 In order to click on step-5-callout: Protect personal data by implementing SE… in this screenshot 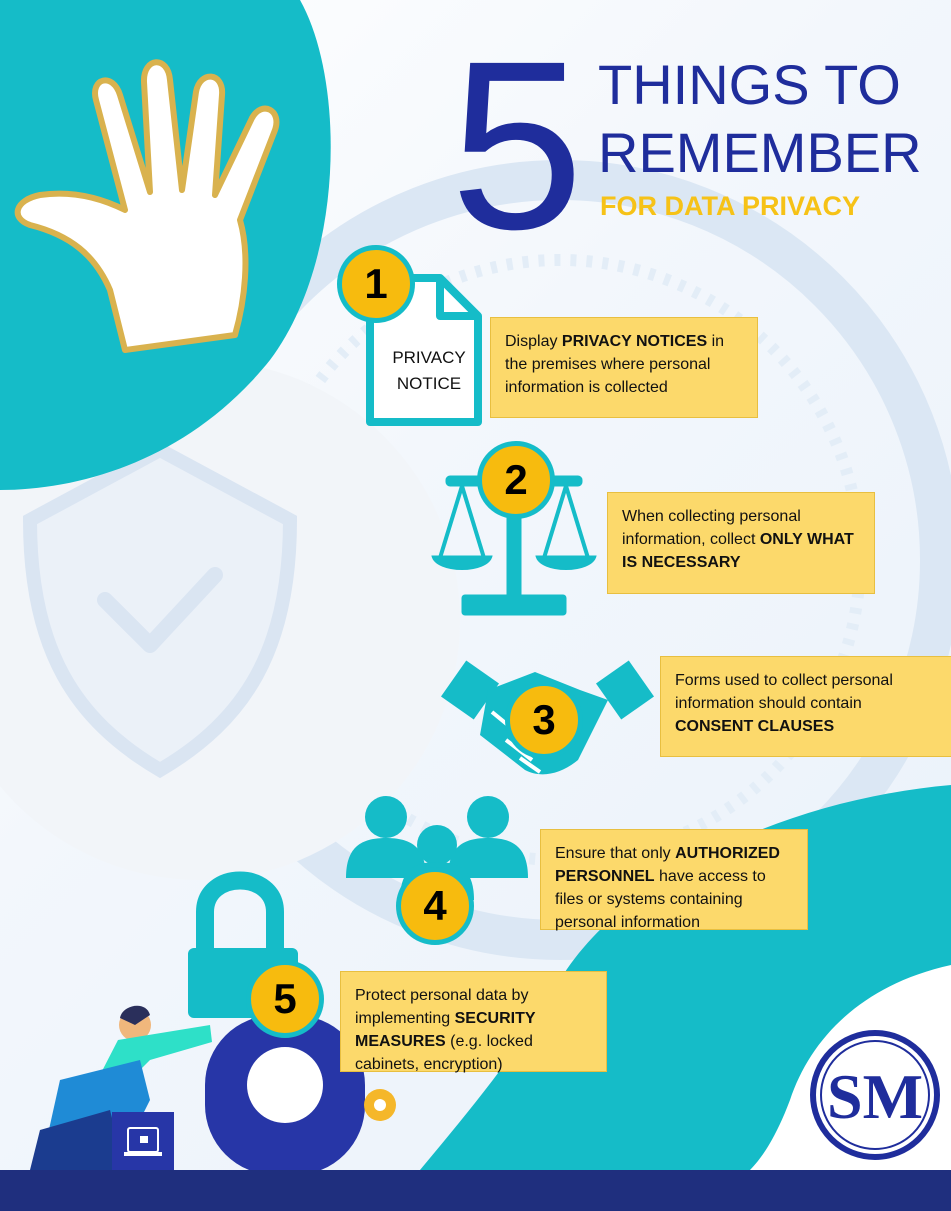, I will do `click(473, 1022)`.